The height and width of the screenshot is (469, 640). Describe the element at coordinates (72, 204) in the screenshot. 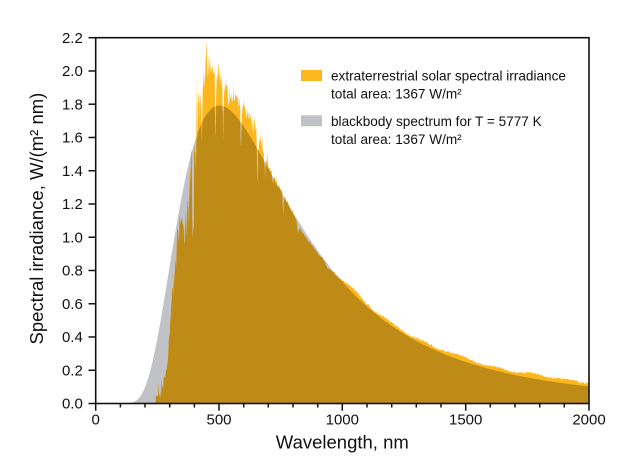

I see `svg-text: 1.2` at that location.